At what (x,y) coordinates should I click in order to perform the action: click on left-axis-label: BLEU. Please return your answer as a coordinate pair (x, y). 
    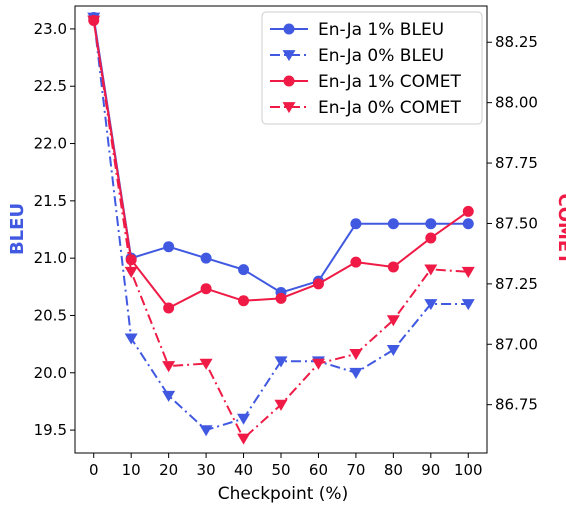
    Looking at the image, I should click on (17, 229).